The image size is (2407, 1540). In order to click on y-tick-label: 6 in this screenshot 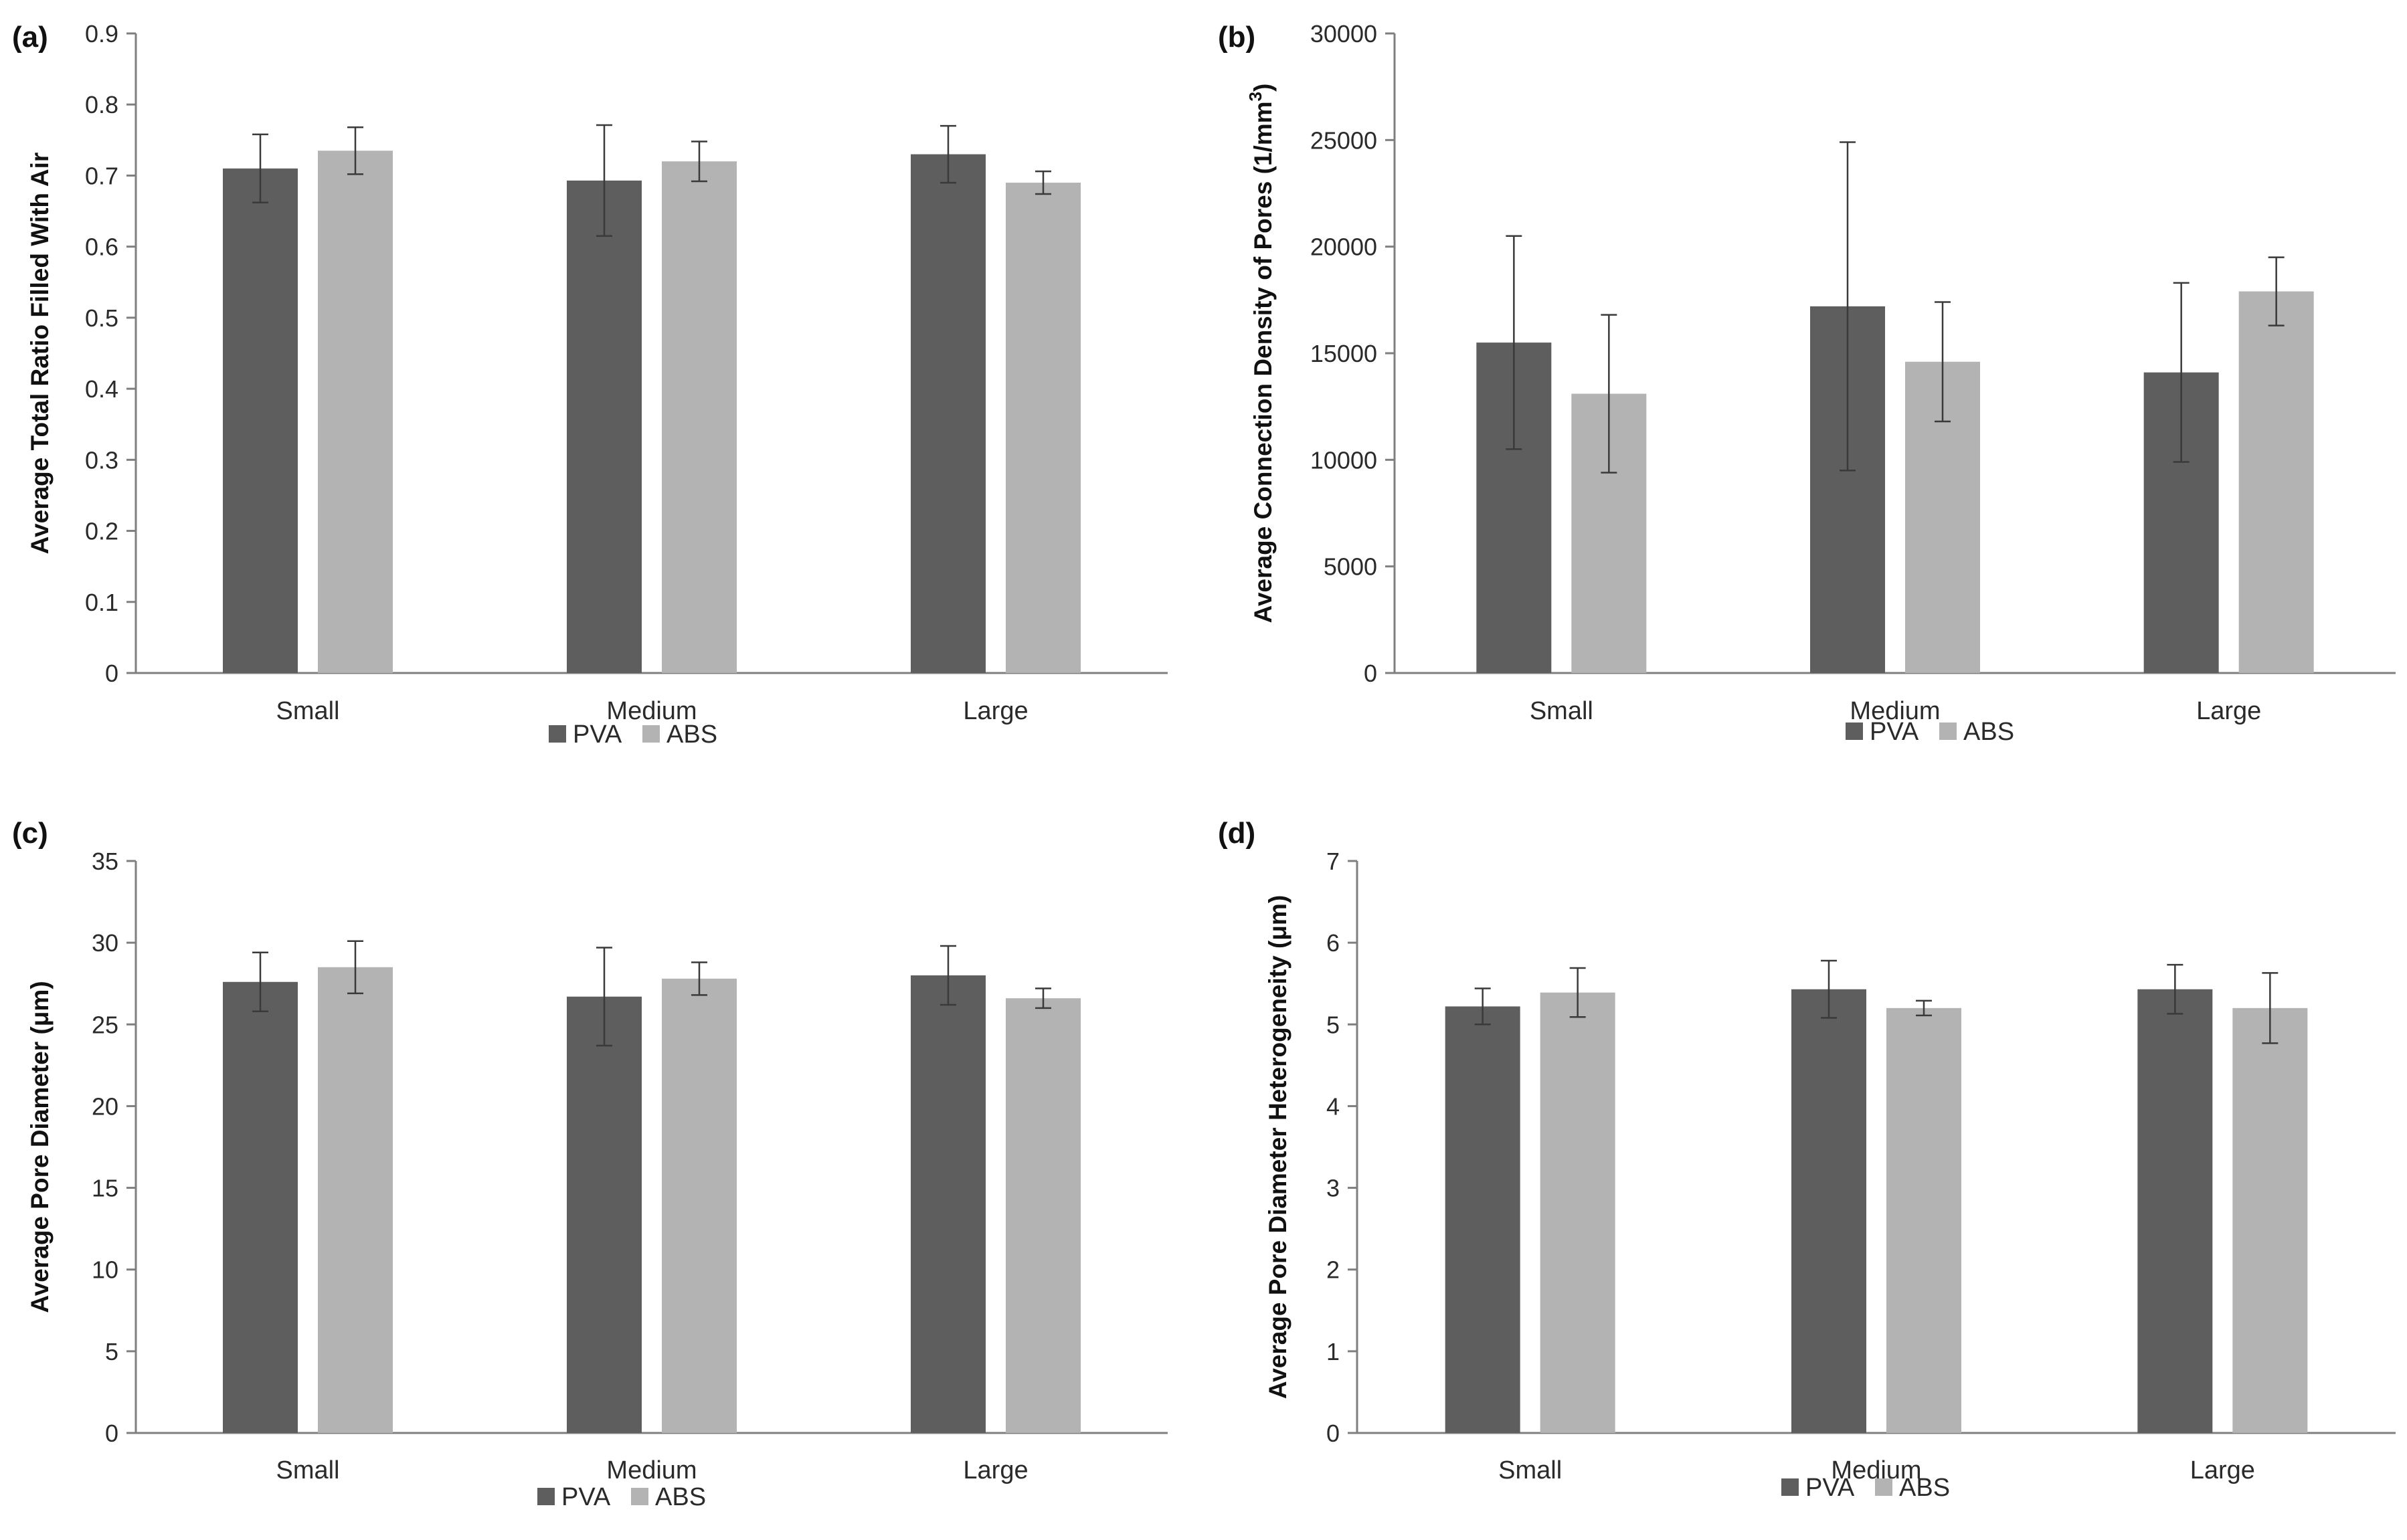, I will do `click(1333, 943)`.